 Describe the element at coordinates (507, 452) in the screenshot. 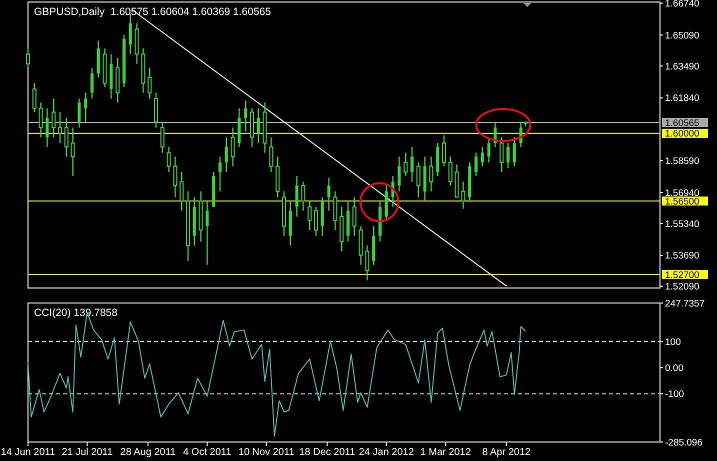

I see `x-tick-label: 8 Apr 2012` at that location.